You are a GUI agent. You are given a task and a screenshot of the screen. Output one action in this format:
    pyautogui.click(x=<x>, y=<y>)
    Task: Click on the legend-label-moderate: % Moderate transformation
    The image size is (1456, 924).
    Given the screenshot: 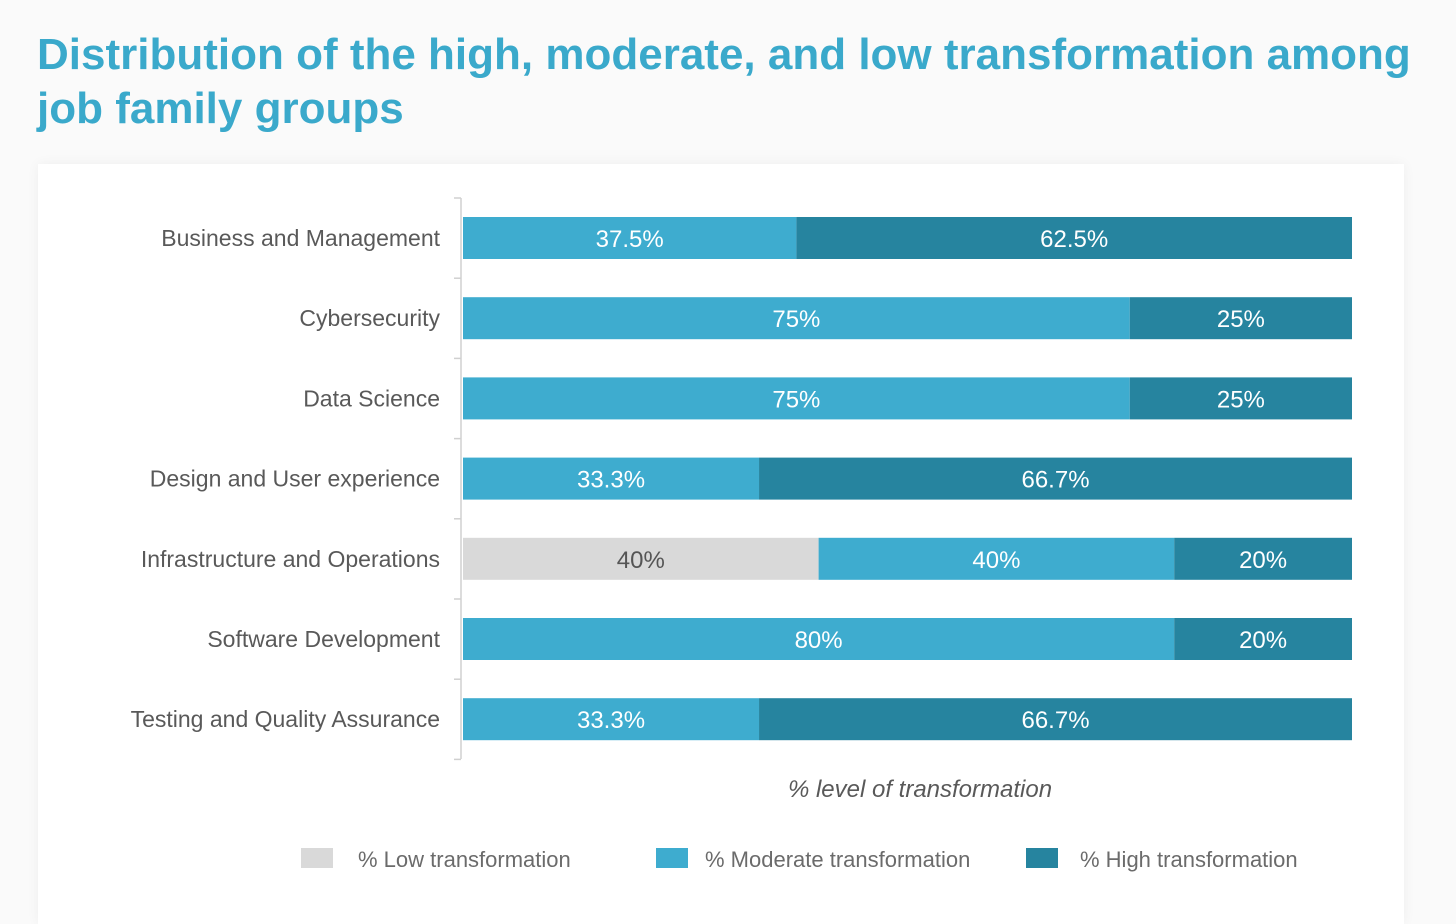 What is the action you would take?
    pyautogui.click(x=838, y=859)
    